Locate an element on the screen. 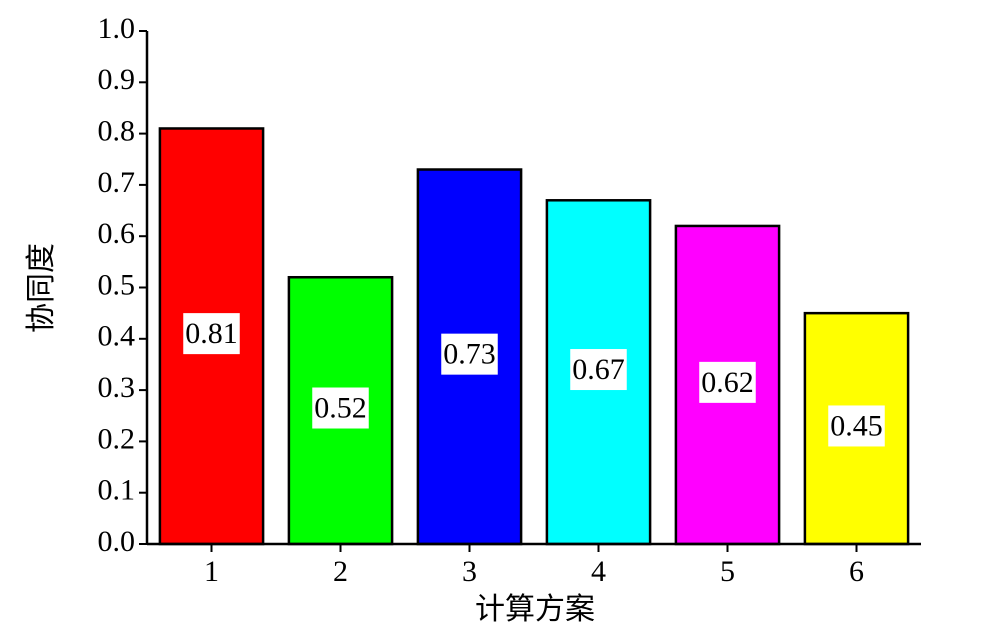  y-tick-label: 0.9 is located at coordinates (117, 79).